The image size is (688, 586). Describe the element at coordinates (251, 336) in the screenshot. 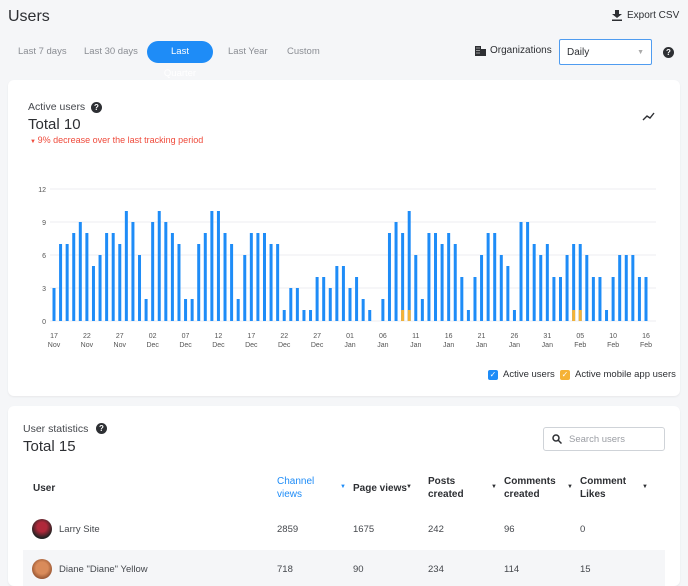

I see `x-tick-label: 17` at that location.